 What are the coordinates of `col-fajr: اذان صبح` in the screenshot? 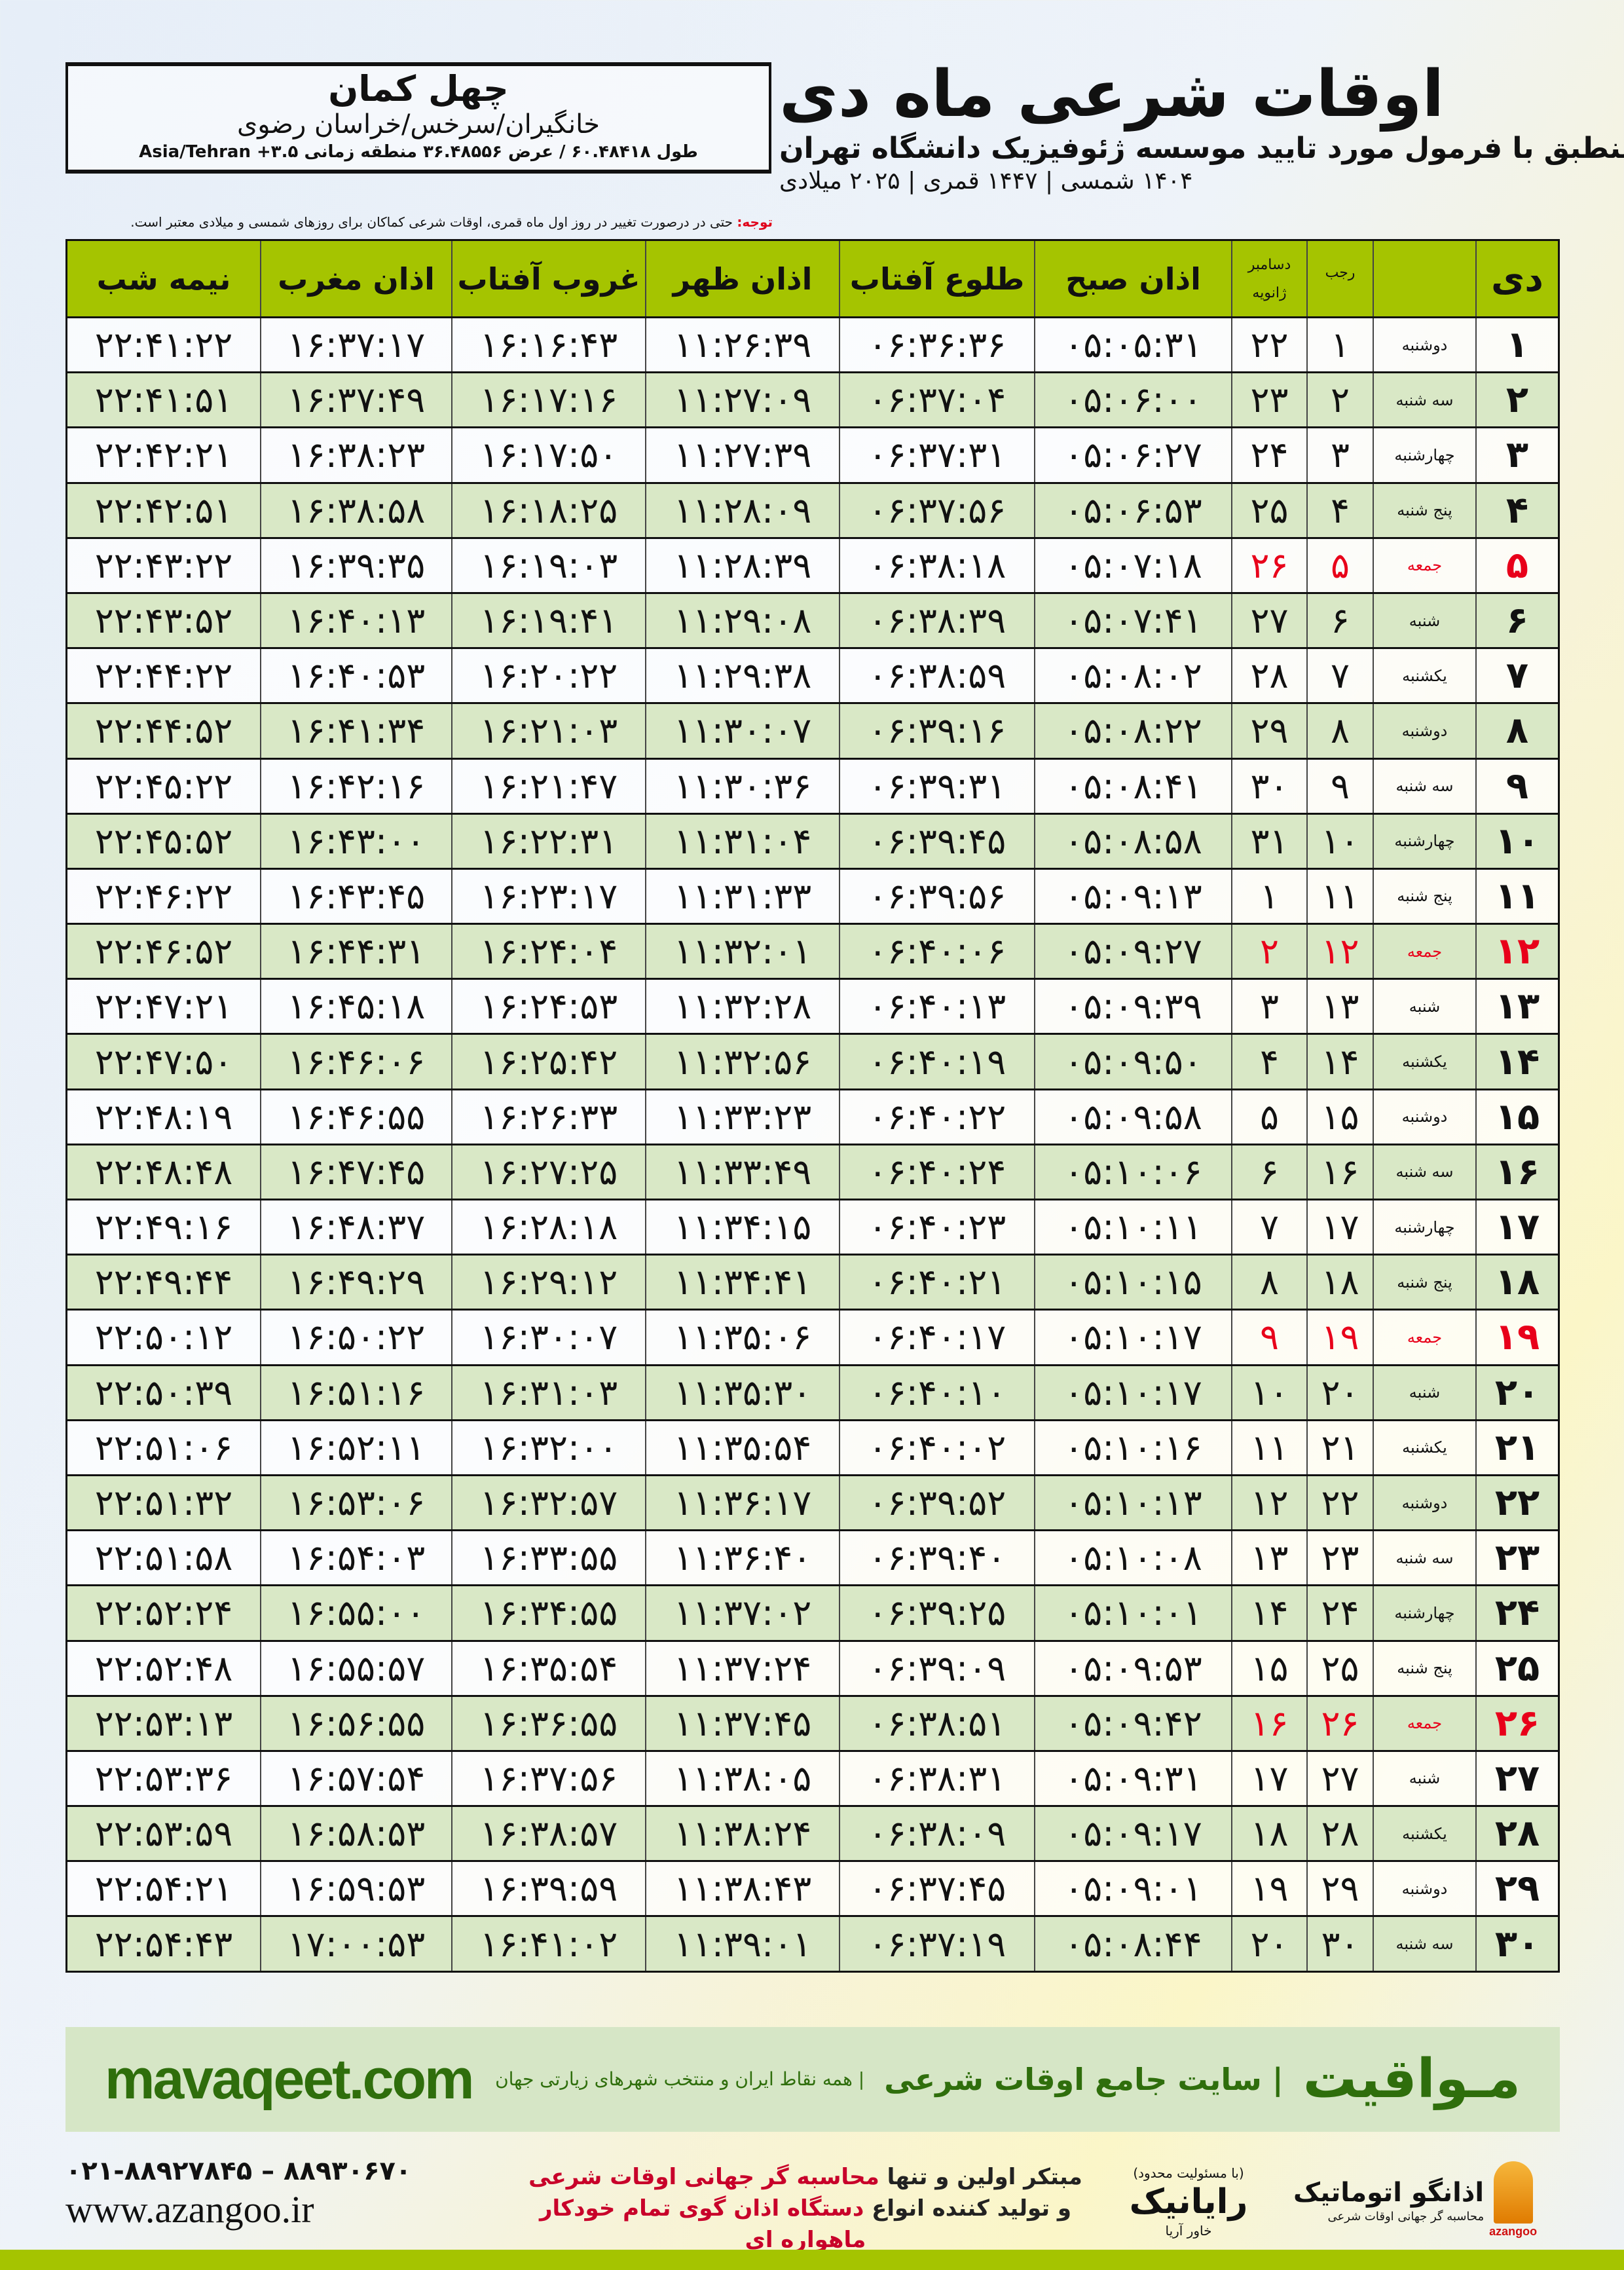 It's located at (1132, 278).